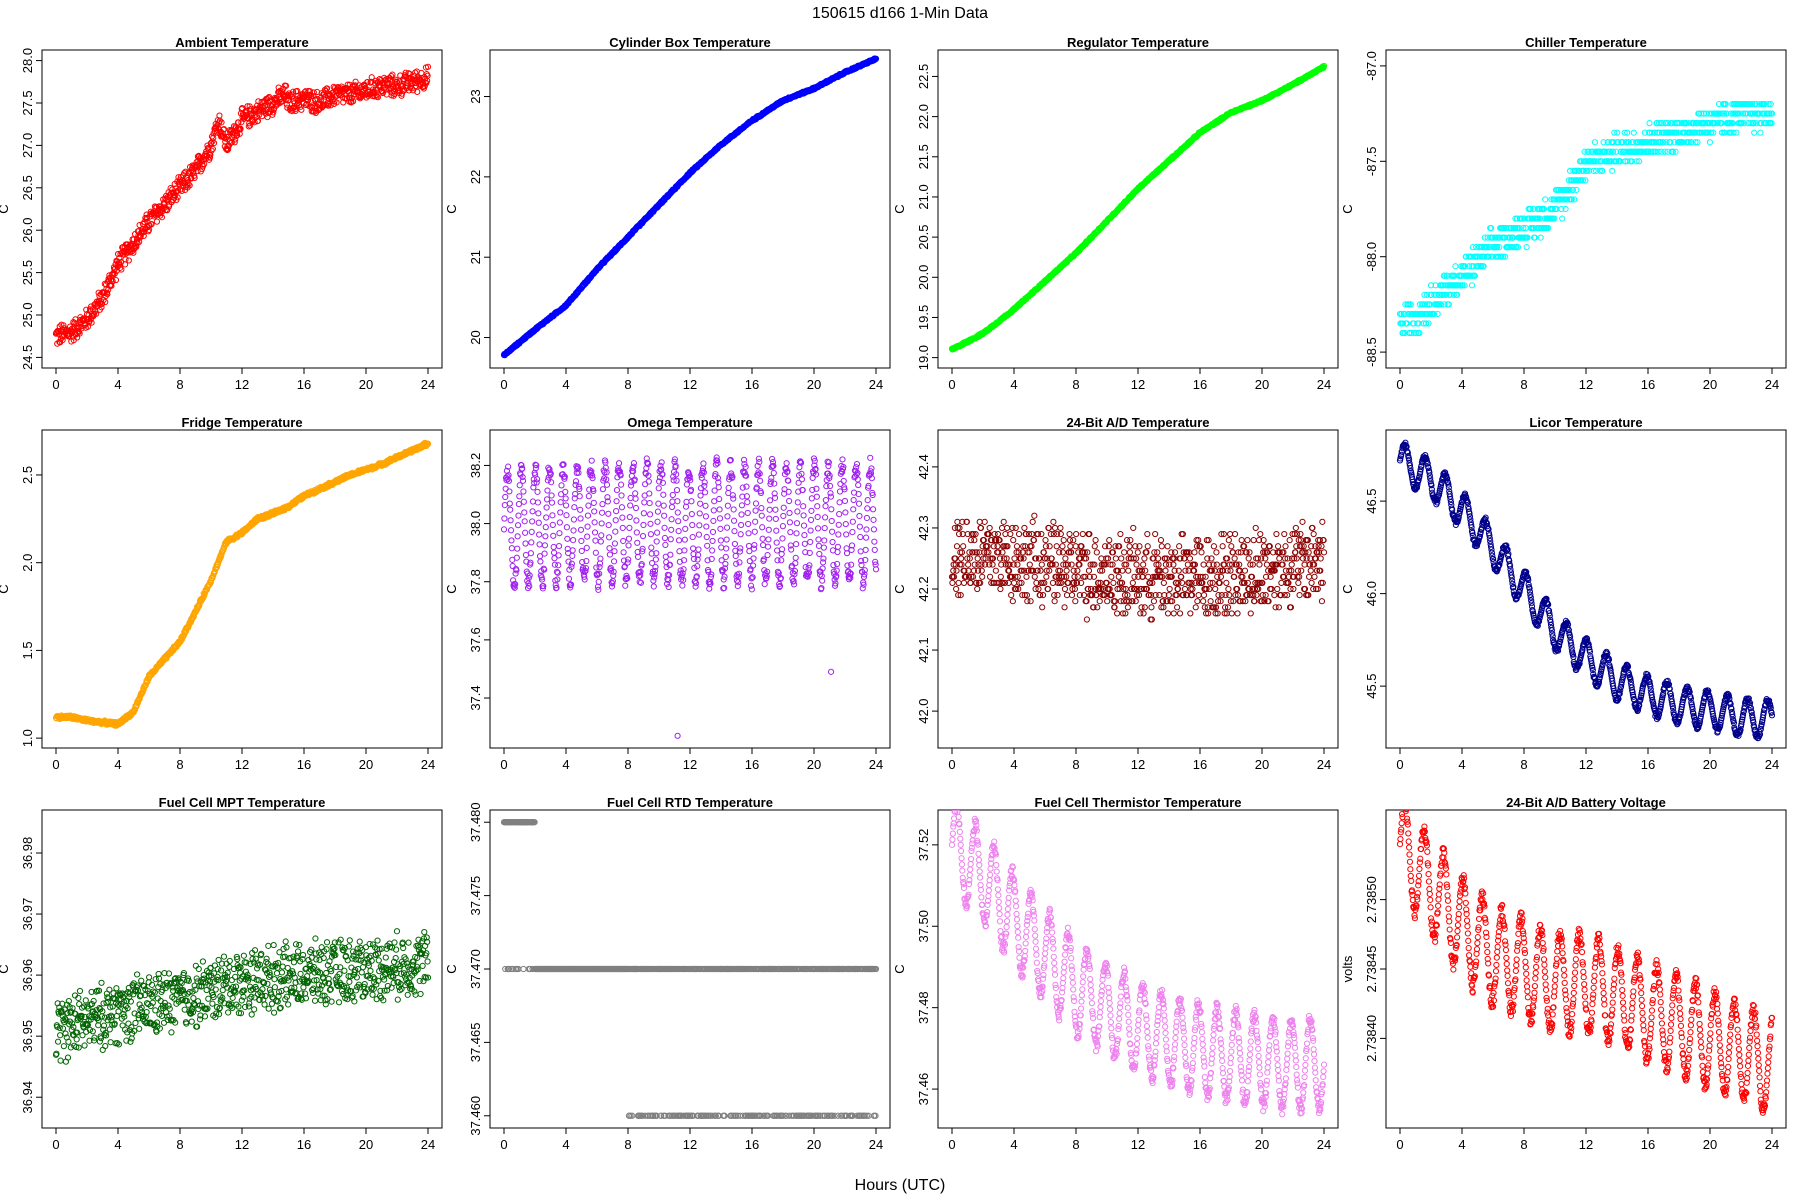  I want to click on chart-title: Regulator Temperature, so click(1138, 42).